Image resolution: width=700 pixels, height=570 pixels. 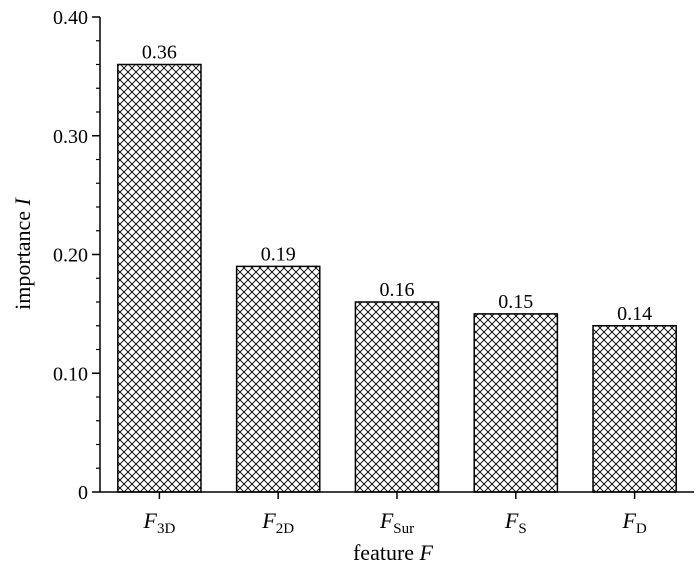 What do you see at coordinates (150, 520) in the screenshot?
I see `category-label-main-0: F` at bounding box center [150, 520].